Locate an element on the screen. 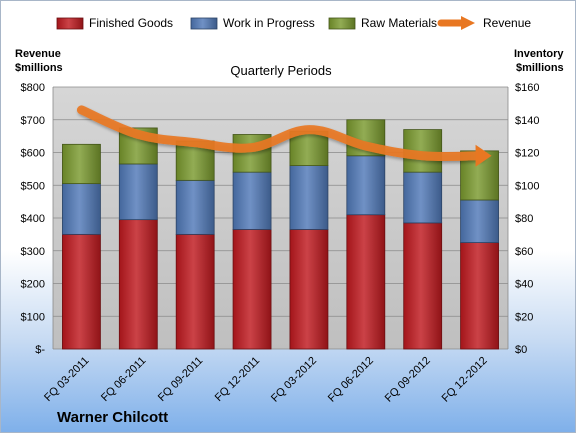  legend-item: Finished Goods is located at coordinates (114, 23).